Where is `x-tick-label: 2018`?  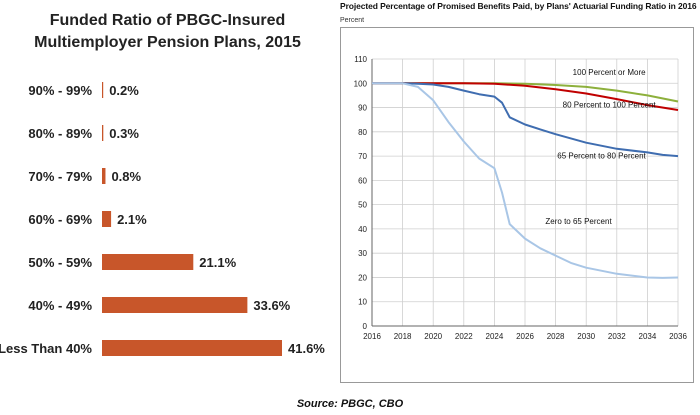 x-tick-label: 2018 is located at coordinates (403, 336).